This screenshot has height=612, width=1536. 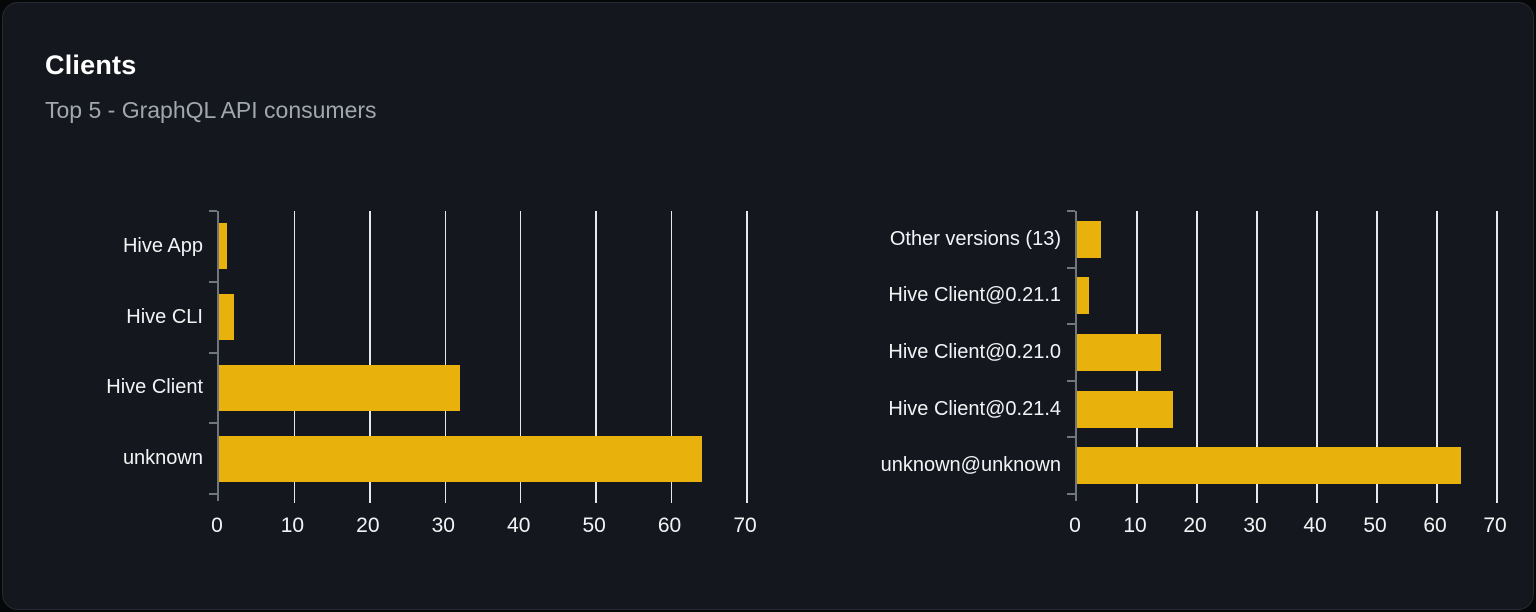 I want to click on category-label: Hive Client, so click(x=154, y=387).